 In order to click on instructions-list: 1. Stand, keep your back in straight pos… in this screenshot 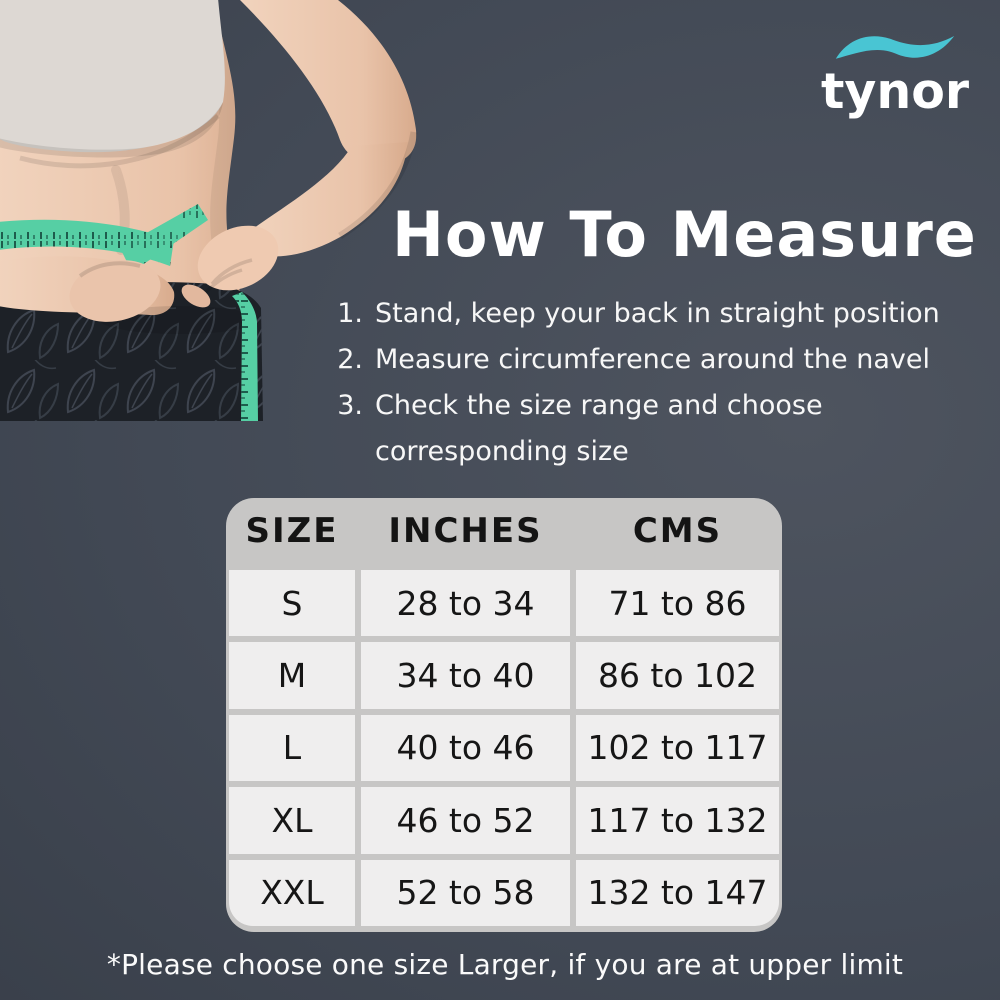, I will do `click(635, 383)`.